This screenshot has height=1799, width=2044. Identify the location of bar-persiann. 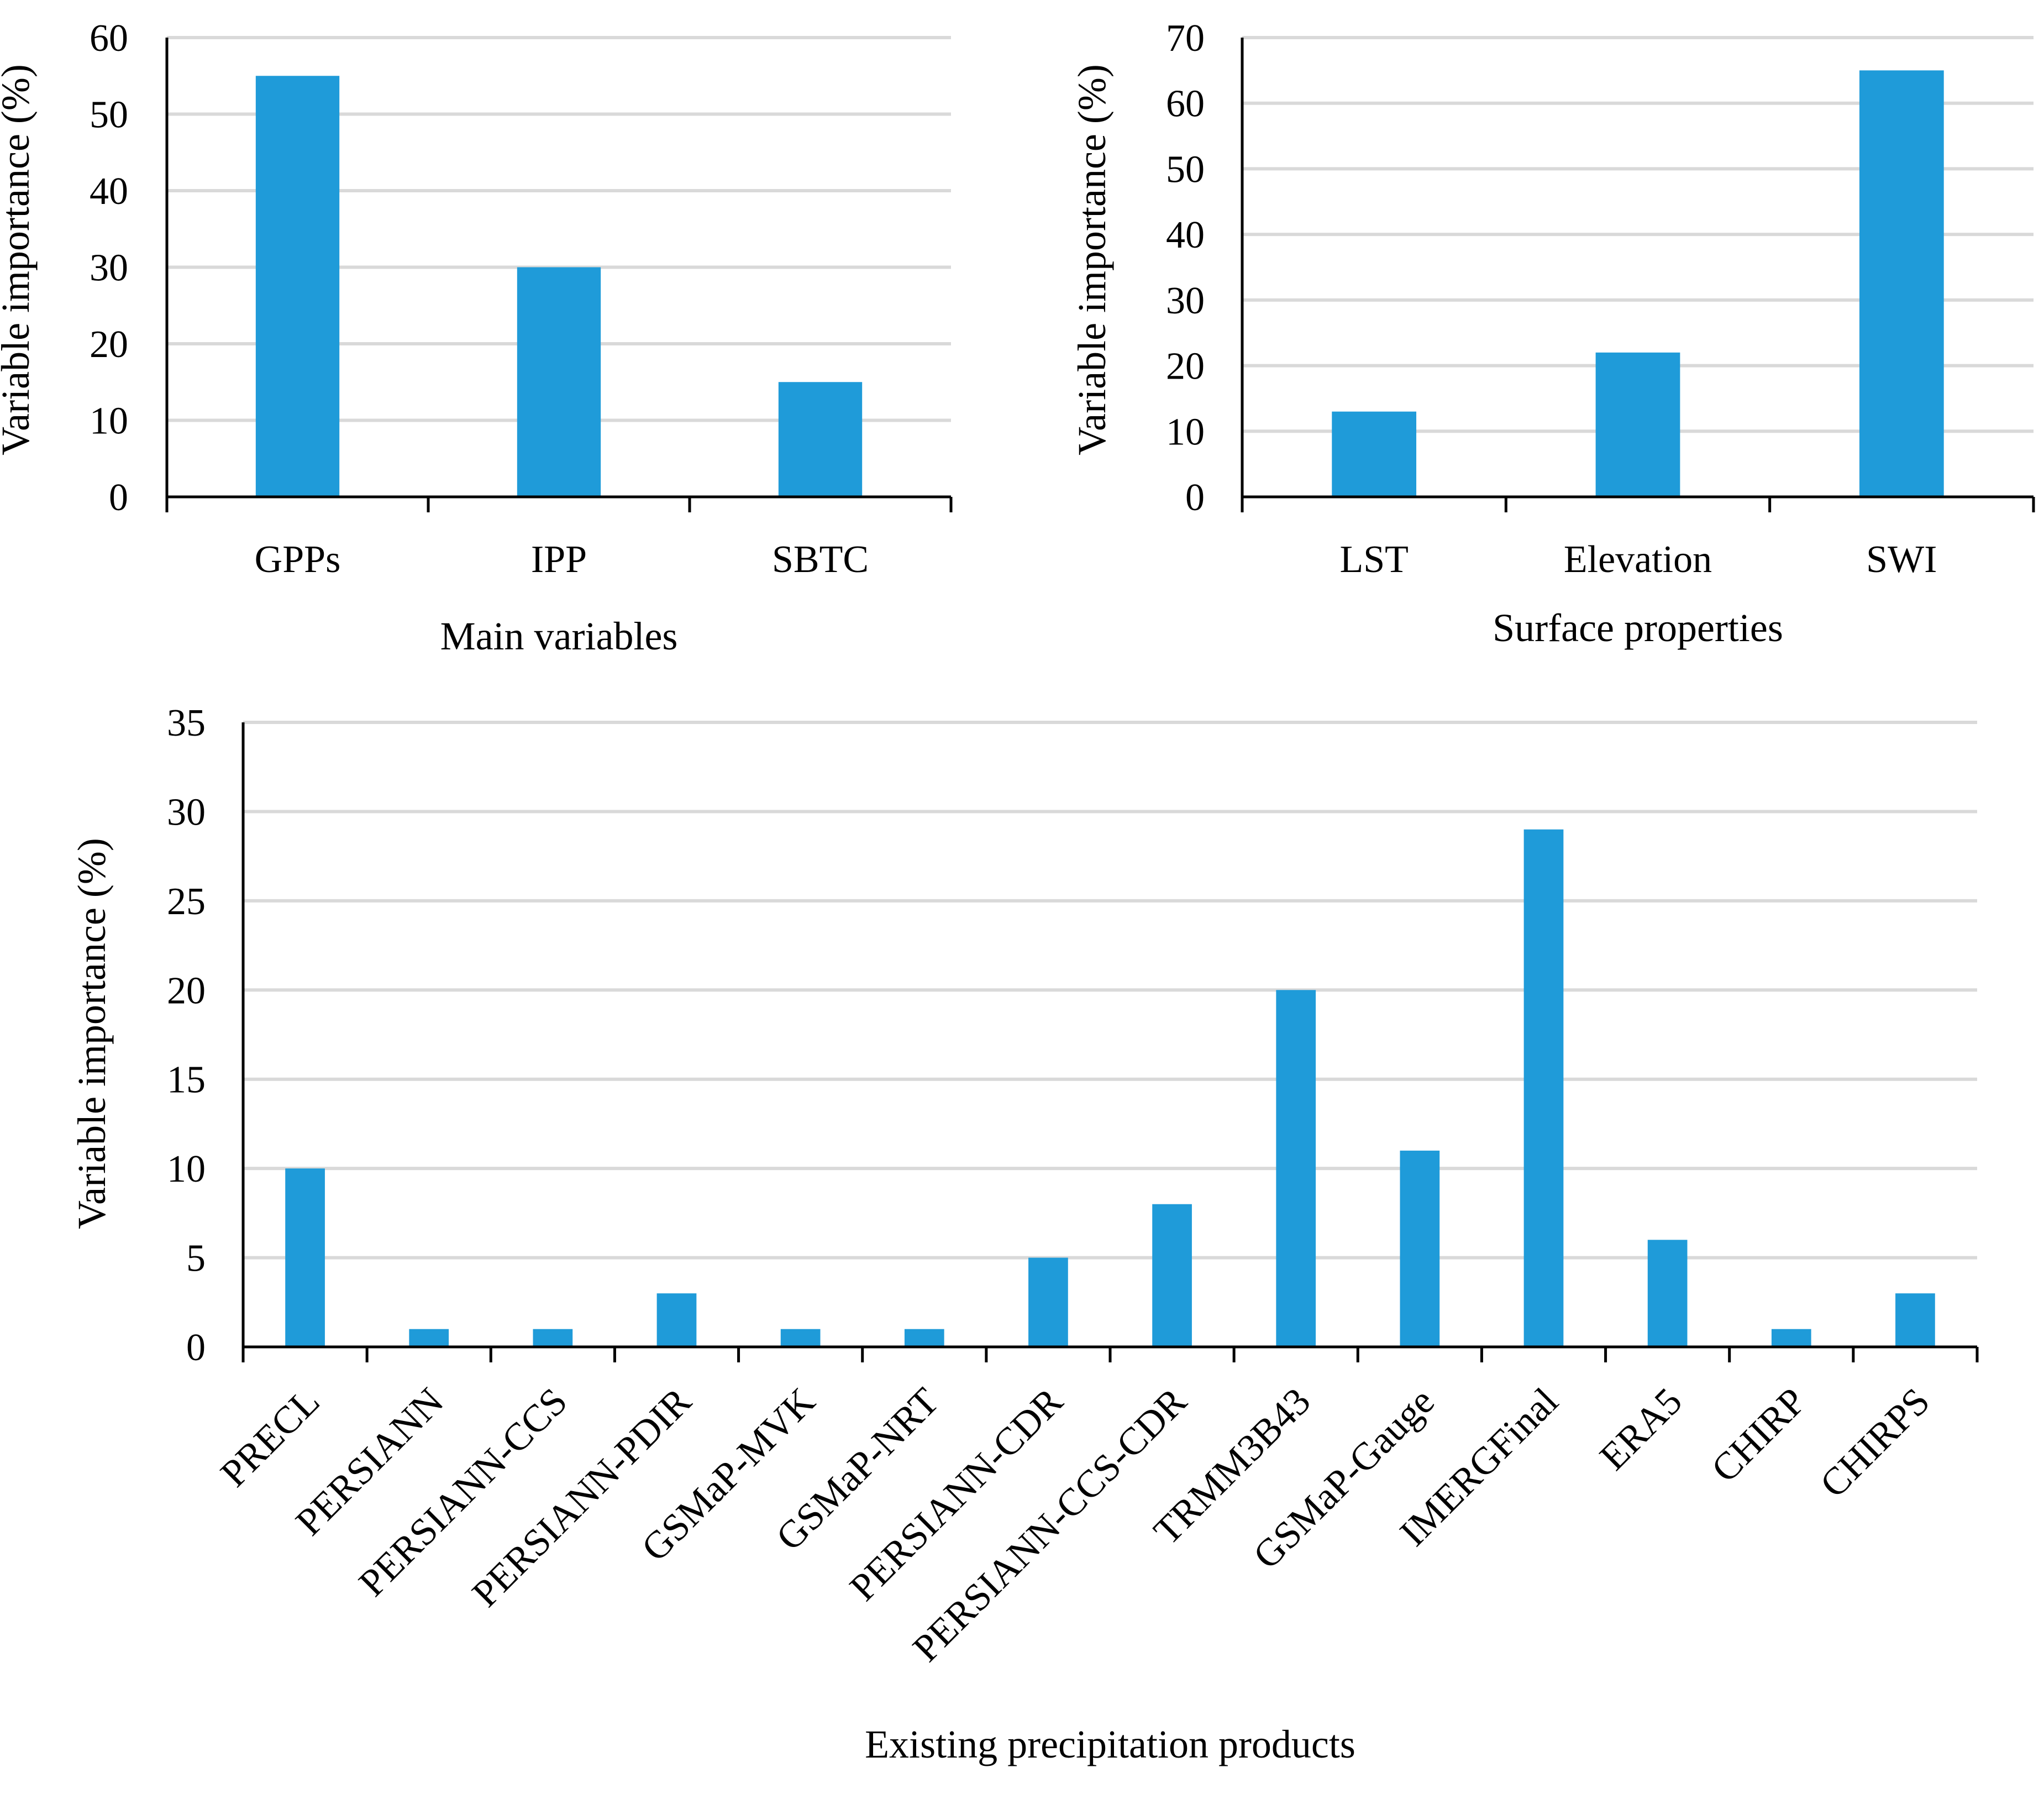
(429, 1338).